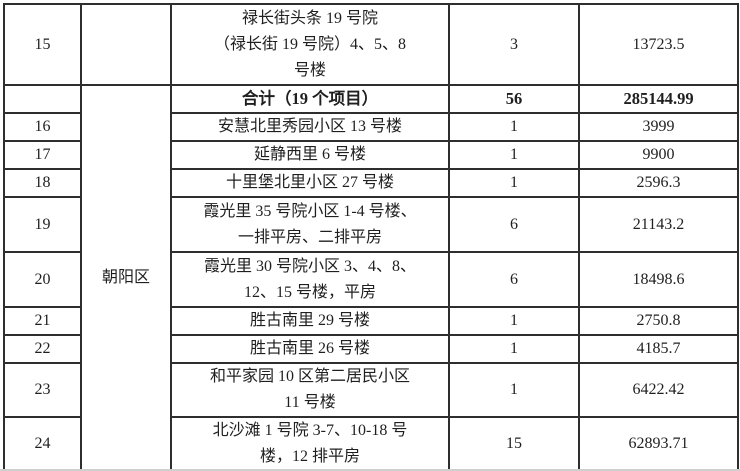 The width and height of the screenshot is (740, 471). Describe the element at coordinates (658, 349) in the screenshot. I see `area-value: 4185.7` at that location.